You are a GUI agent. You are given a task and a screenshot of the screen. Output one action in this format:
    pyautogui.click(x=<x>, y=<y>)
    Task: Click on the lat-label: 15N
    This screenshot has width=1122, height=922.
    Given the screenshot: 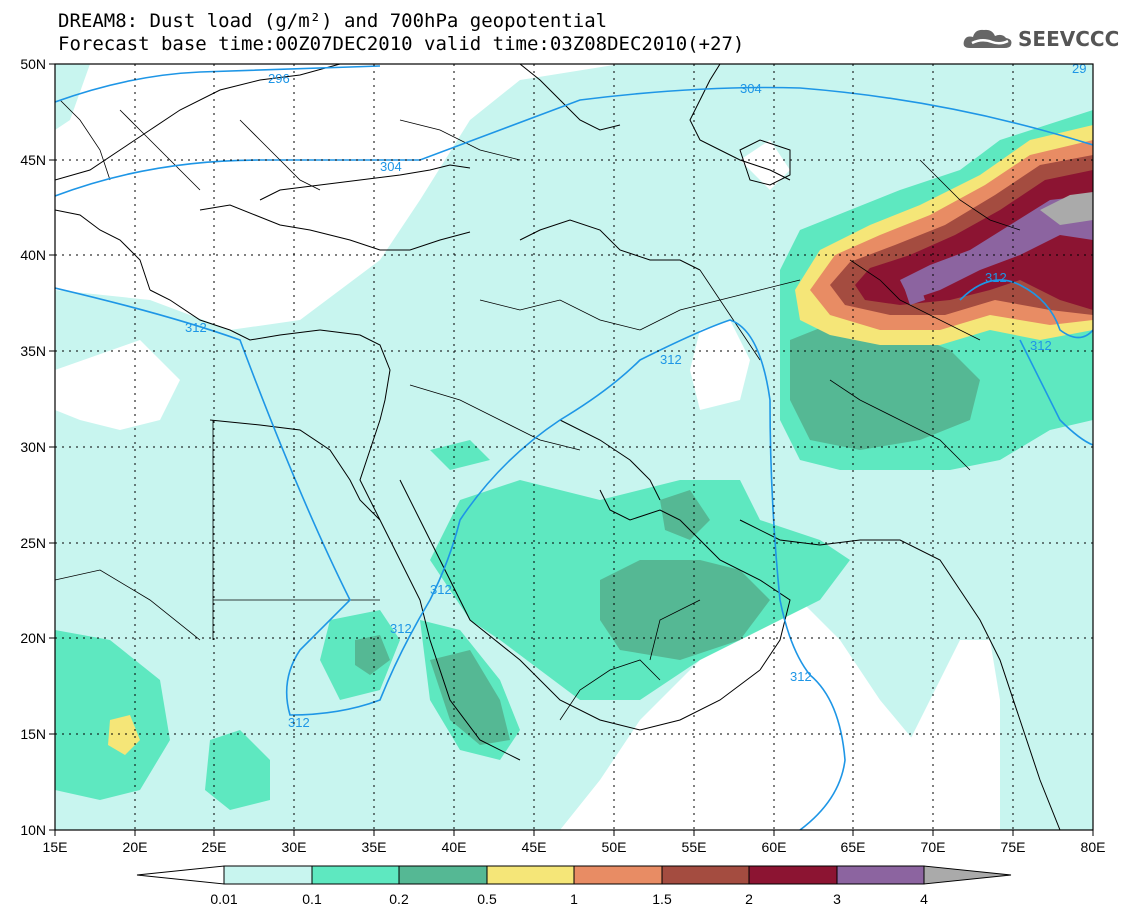 What is the action you would take?
    pyautogui.click(x=33, y=734)
    